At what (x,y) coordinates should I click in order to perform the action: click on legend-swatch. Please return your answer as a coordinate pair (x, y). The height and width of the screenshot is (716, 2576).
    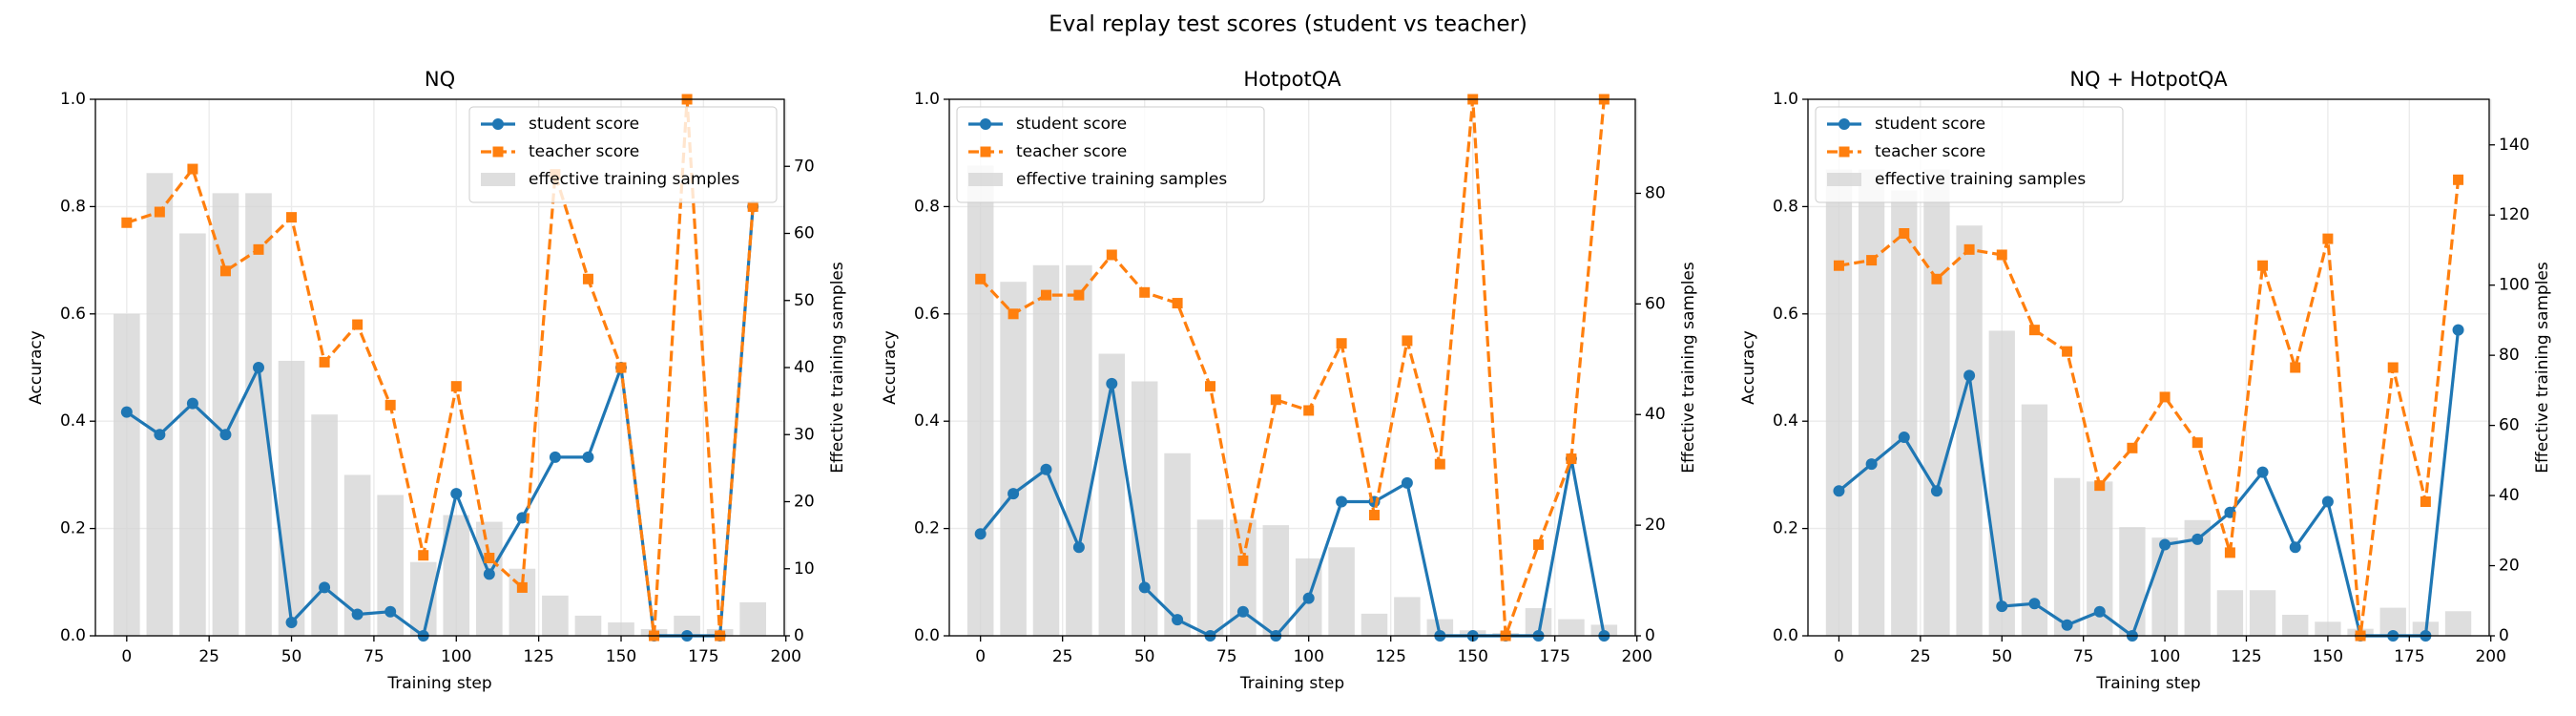
    Looking at the image, I should click on (498, 179).